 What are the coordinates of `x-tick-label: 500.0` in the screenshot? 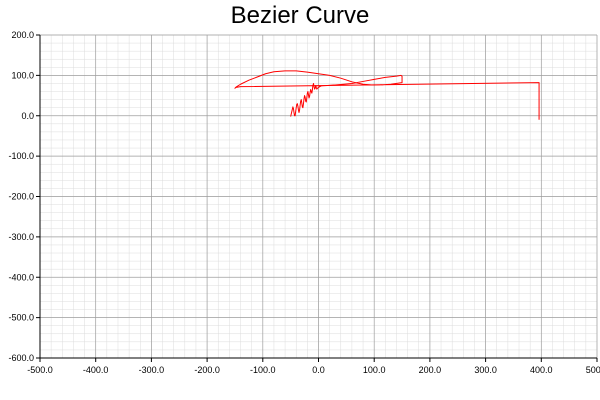 It's located at (593, 370).